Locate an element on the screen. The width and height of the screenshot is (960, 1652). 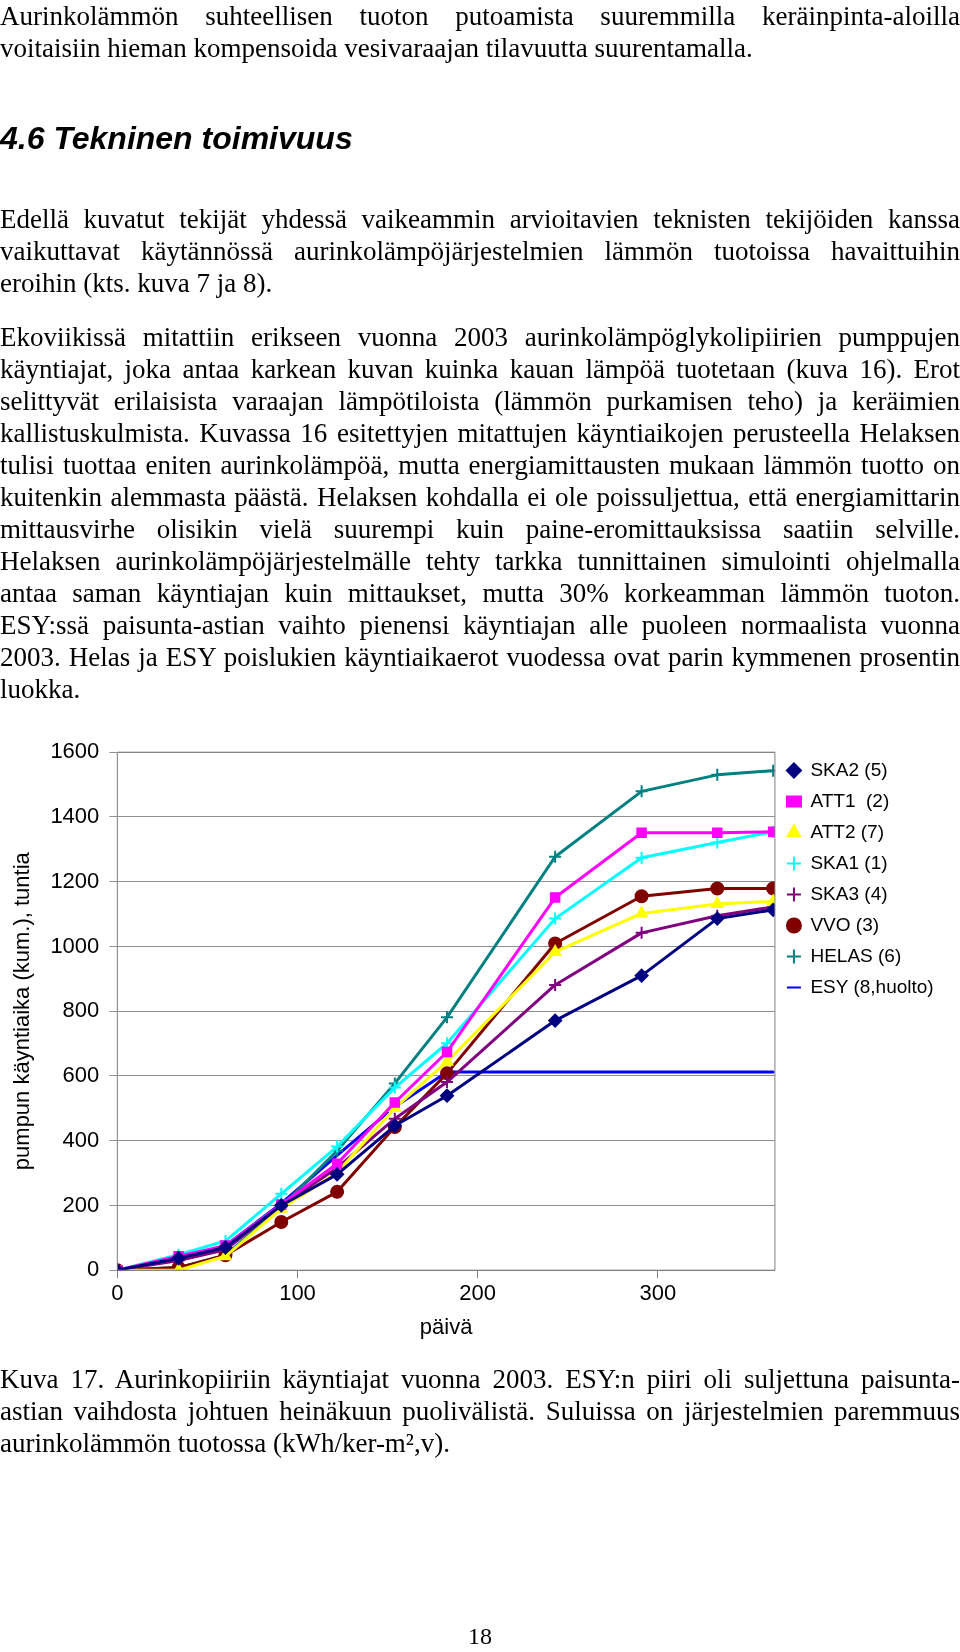
chart-title: 4.6 Tekninen toimivuus is located at coordinates (177, 138).